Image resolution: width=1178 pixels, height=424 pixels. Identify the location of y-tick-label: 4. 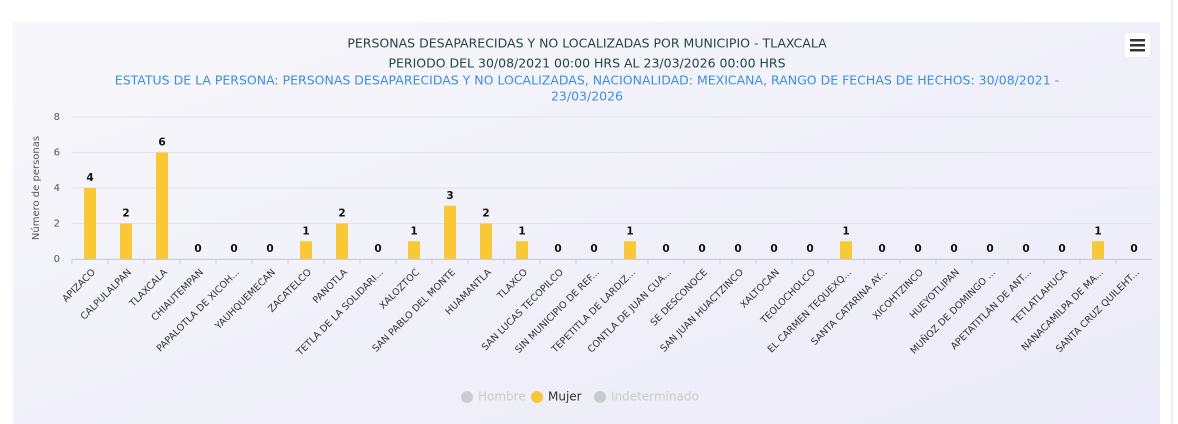
(57, 188).